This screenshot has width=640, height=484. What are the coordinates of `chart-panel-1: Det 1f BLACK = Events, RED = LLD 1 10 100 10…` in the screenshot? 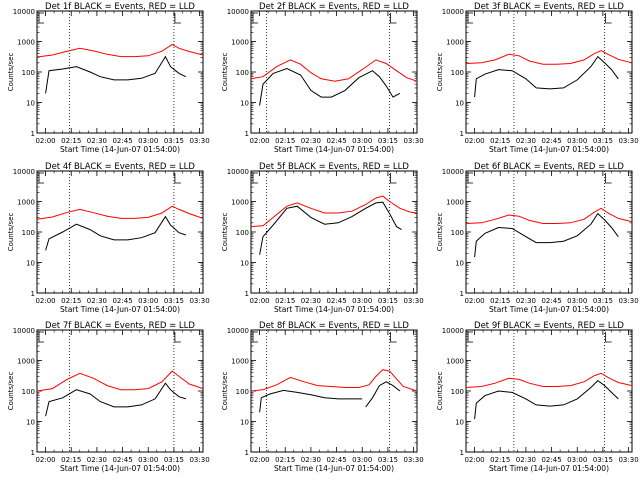 It's located at (108, 78).